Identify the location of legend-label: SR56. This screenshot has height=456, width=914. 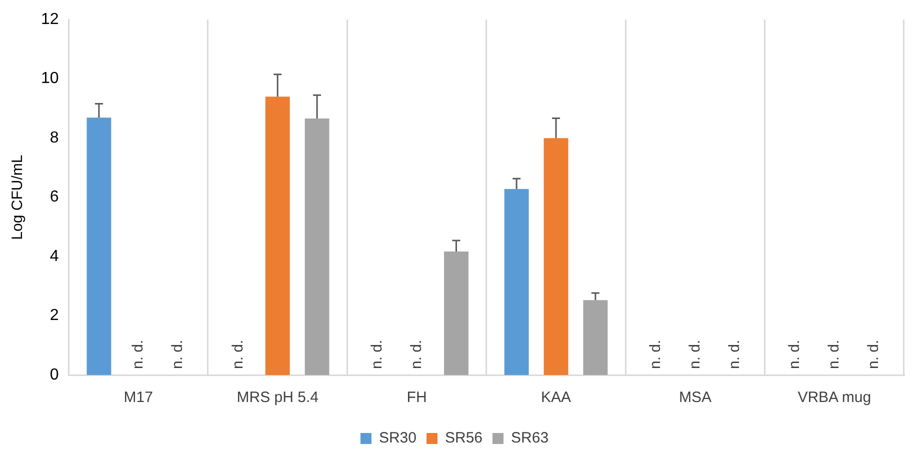
(463, 438).